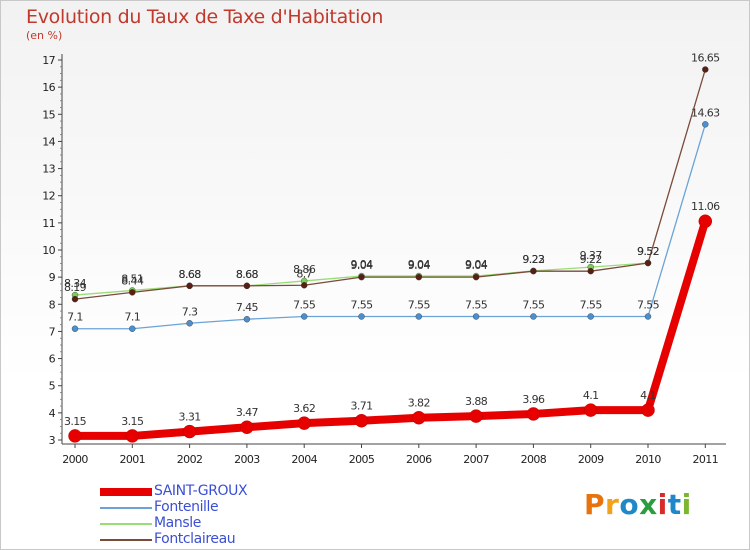  What do you see at coordinates (648, 459) in the screenshot?
I see `x-tick-label: 2010` at bounding box center [648, 459].